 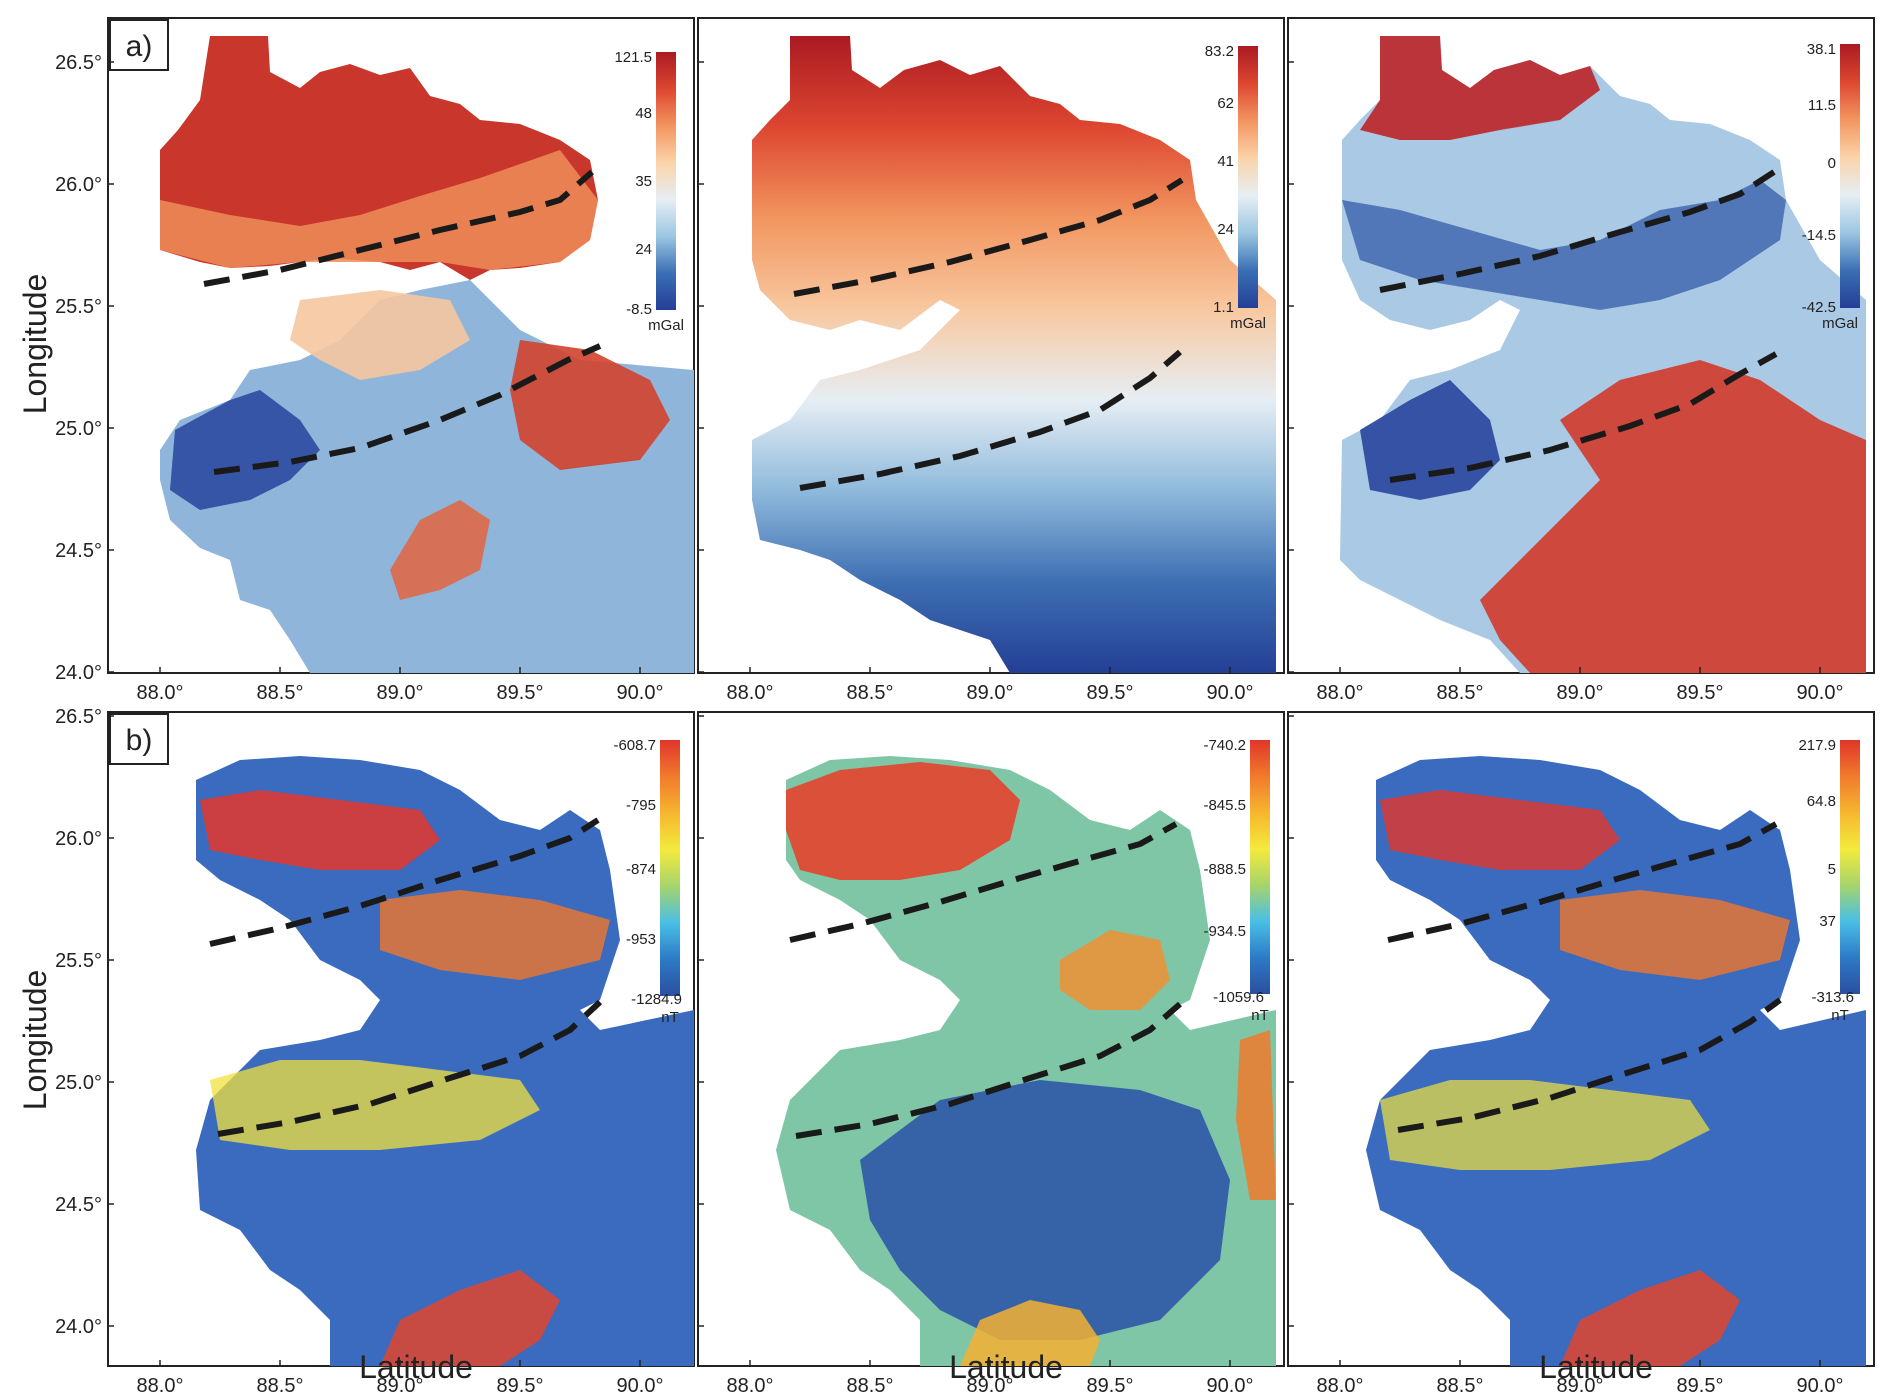 I want to click on y-tick-label: 26.5°, so click(x=78, y=63).